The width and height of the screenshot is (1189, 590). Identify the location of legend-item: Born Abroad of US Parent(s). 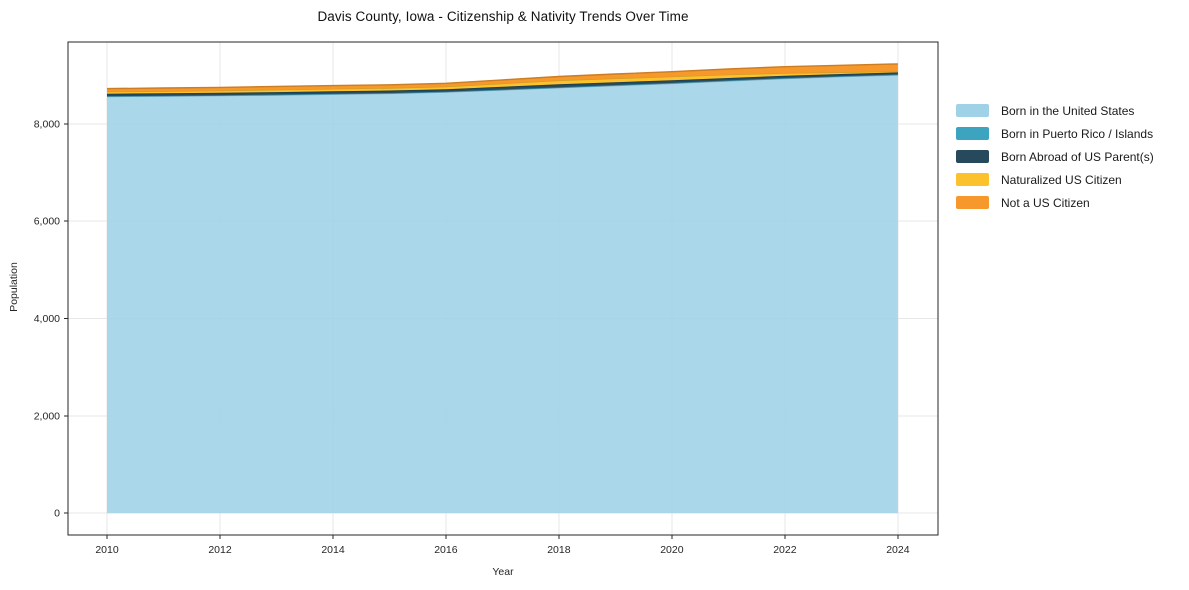
(1055, 156).